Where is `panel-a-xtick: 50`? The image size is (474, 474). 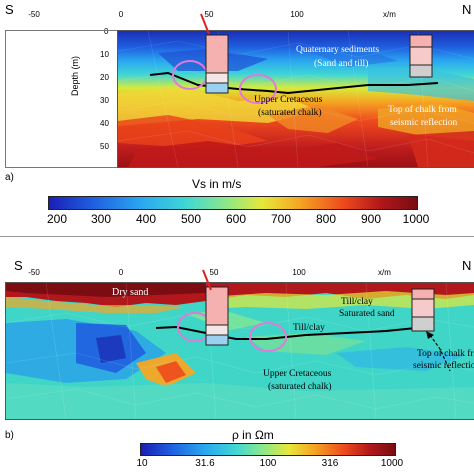 panel-a-xtick: 50 is located at coordinates (209, 14).